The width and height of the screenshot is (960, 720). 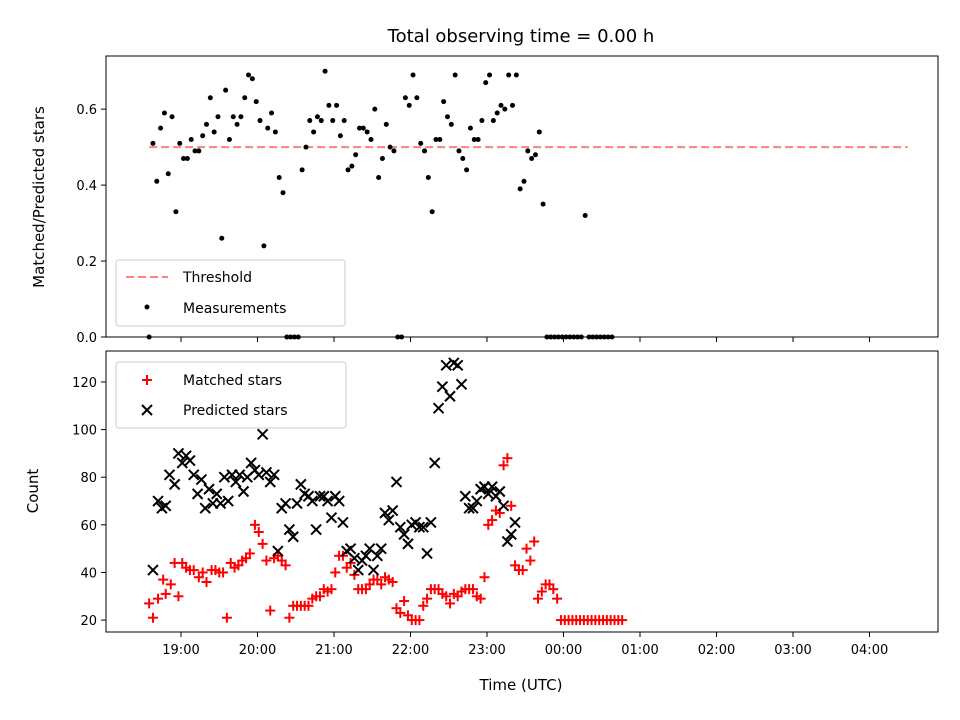 I want to click on ratio-y-tick-label: 0.2, so click(x=86, y=262).